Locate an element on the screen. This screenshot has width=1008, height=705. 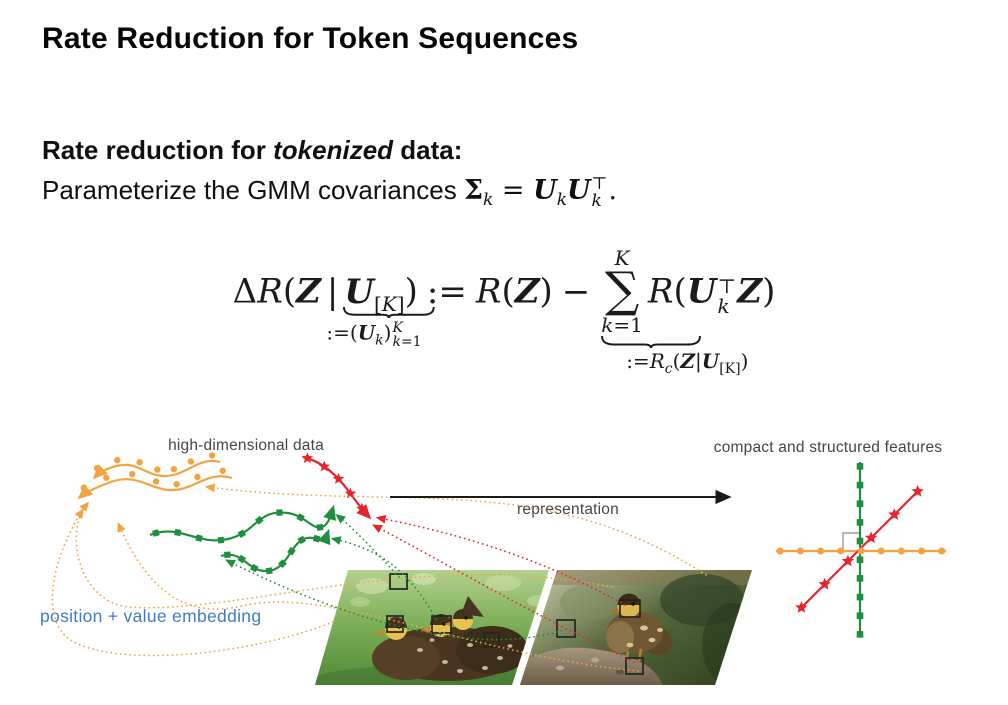
underbrace-sum-group: K ∑ k=1 R(U ⊤ k Z):=Rc(Z|U[K]) is located at coordinates (688, 312).